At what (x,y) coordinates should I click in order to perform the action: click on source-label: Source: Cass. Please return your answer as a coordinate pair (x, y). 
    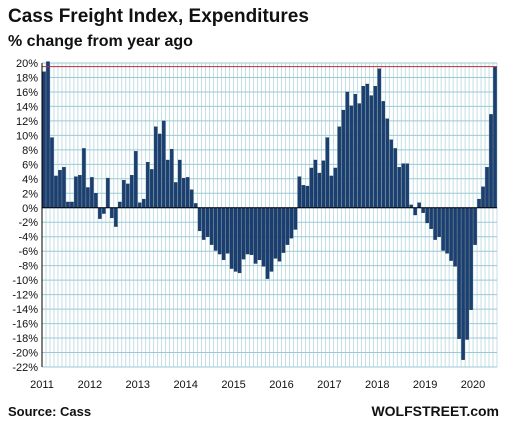
    Looking at the image, I should click on (50, 411).